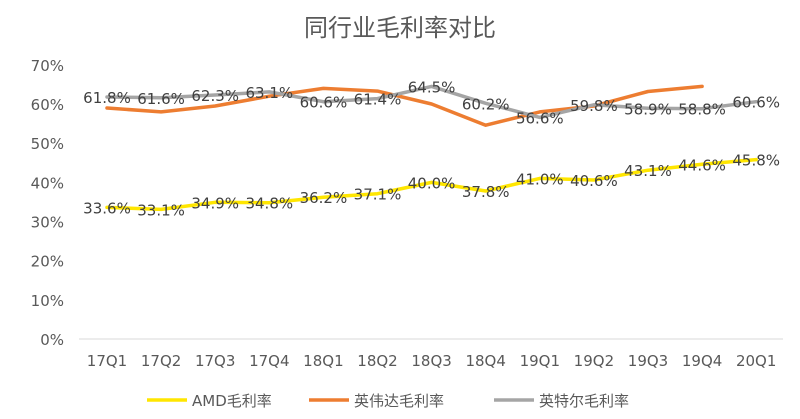 The height and width of the screenshot is (419, 800). I want to click on x-tick-label: 18Q3, so click(431, 361).